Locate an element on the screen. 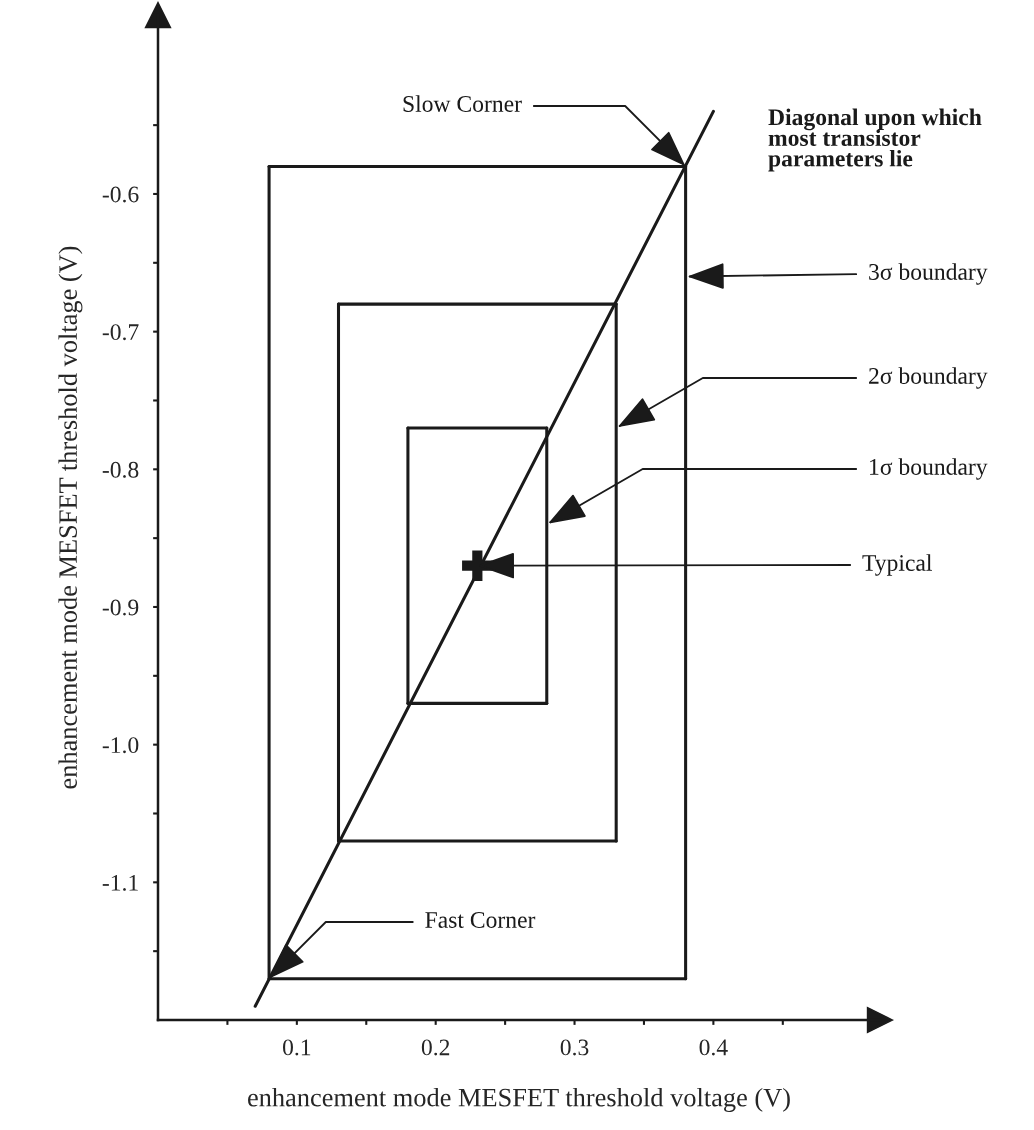  x-axis-title: enhancement mode MESFET threshold voltage (V) is located at coordinates (519, 1099).